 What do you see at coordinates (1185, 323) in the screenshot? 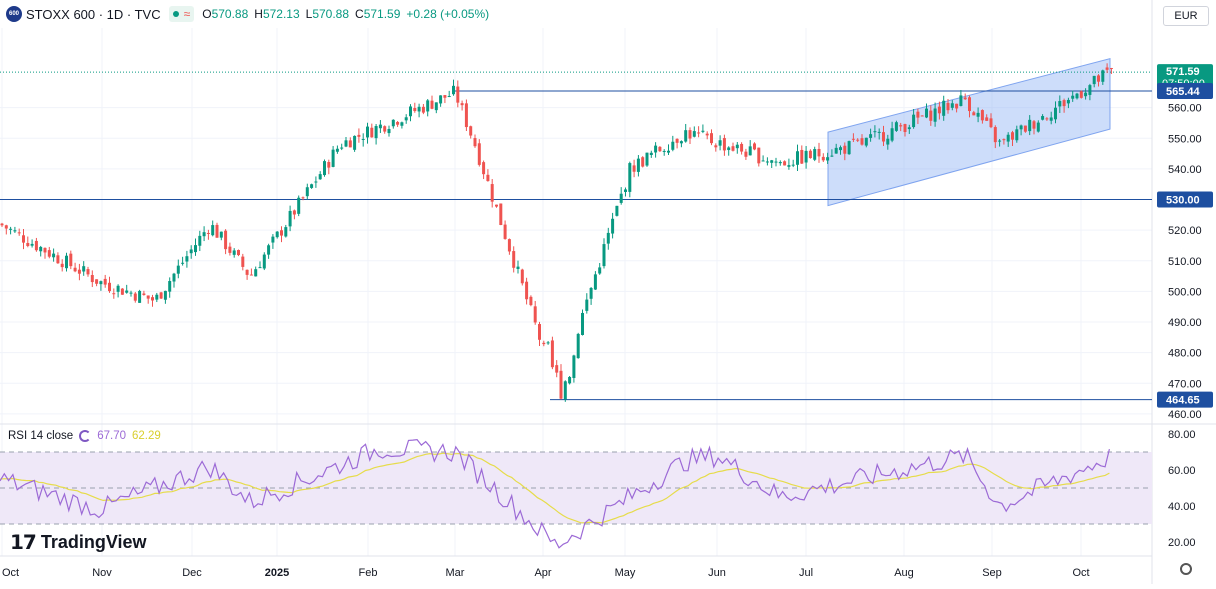
I see `price-tick-label: 490.00` at bounding box center [1185, 323].